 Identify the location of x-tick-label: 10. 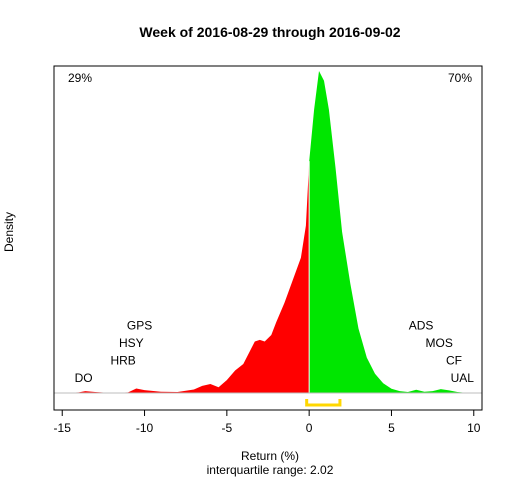
(474, 428).